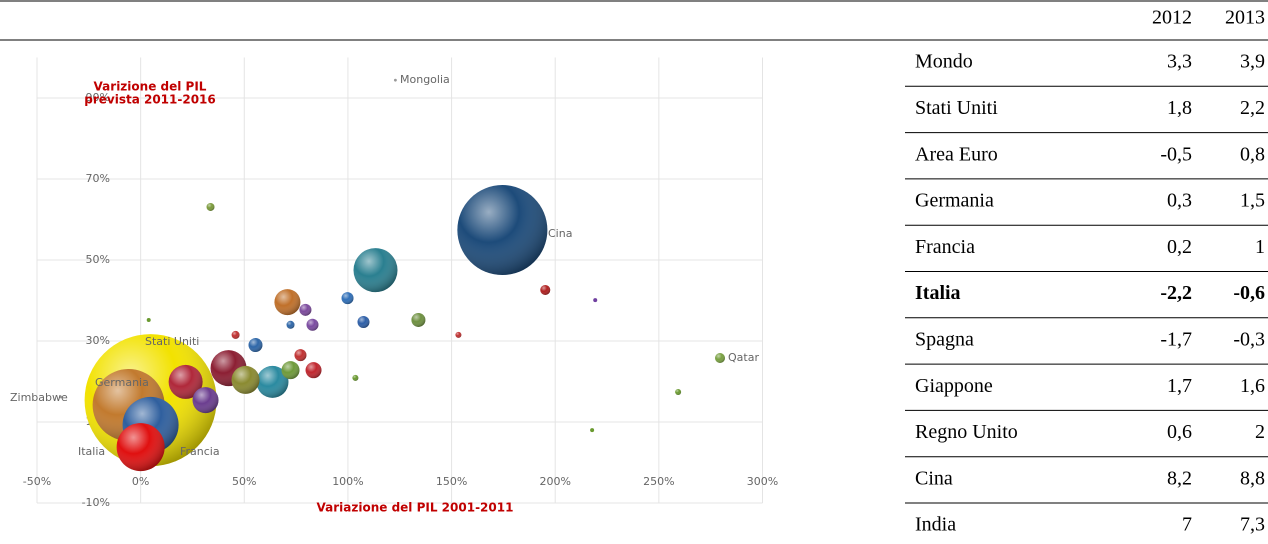  Describe the element at coordinates (1252, 62) in the screenshot. I see `cell-value: 3,9` at that location.